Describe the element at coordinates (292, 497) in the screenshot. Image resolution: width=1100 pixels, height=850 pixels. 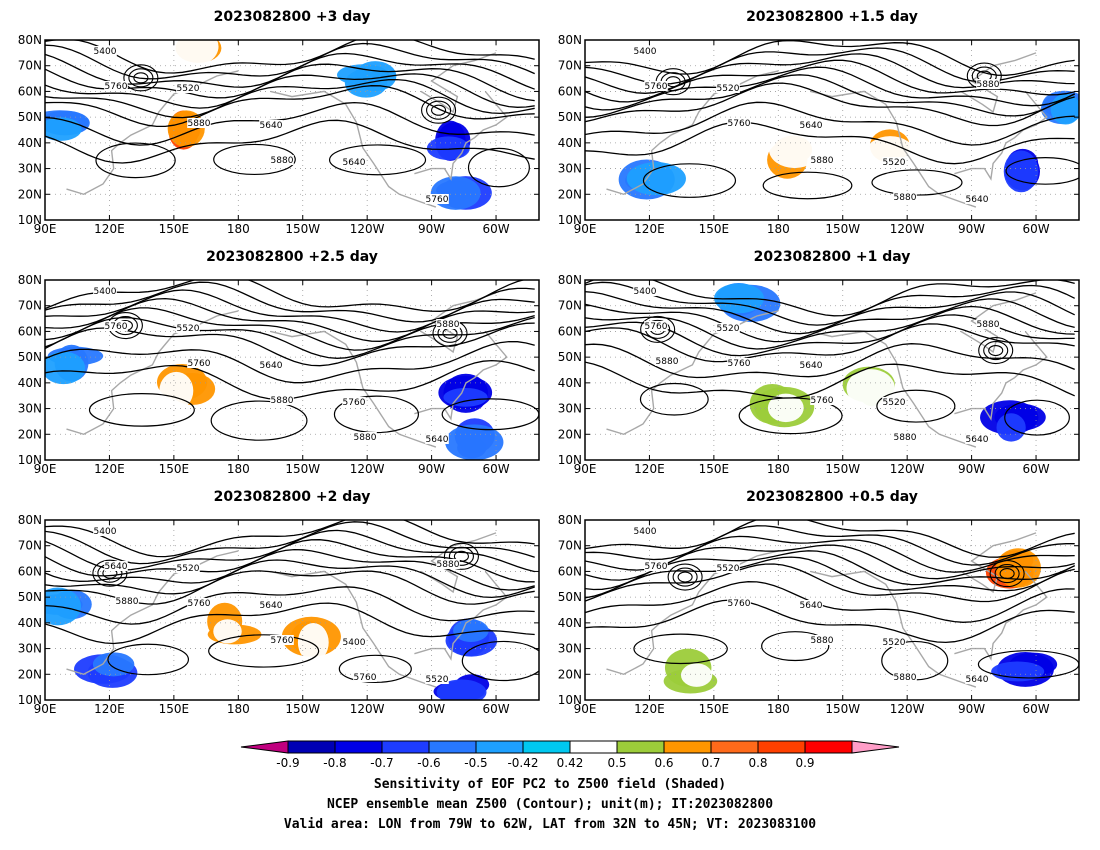
I see `panel-title: 2023082800 +2 day` at that location.